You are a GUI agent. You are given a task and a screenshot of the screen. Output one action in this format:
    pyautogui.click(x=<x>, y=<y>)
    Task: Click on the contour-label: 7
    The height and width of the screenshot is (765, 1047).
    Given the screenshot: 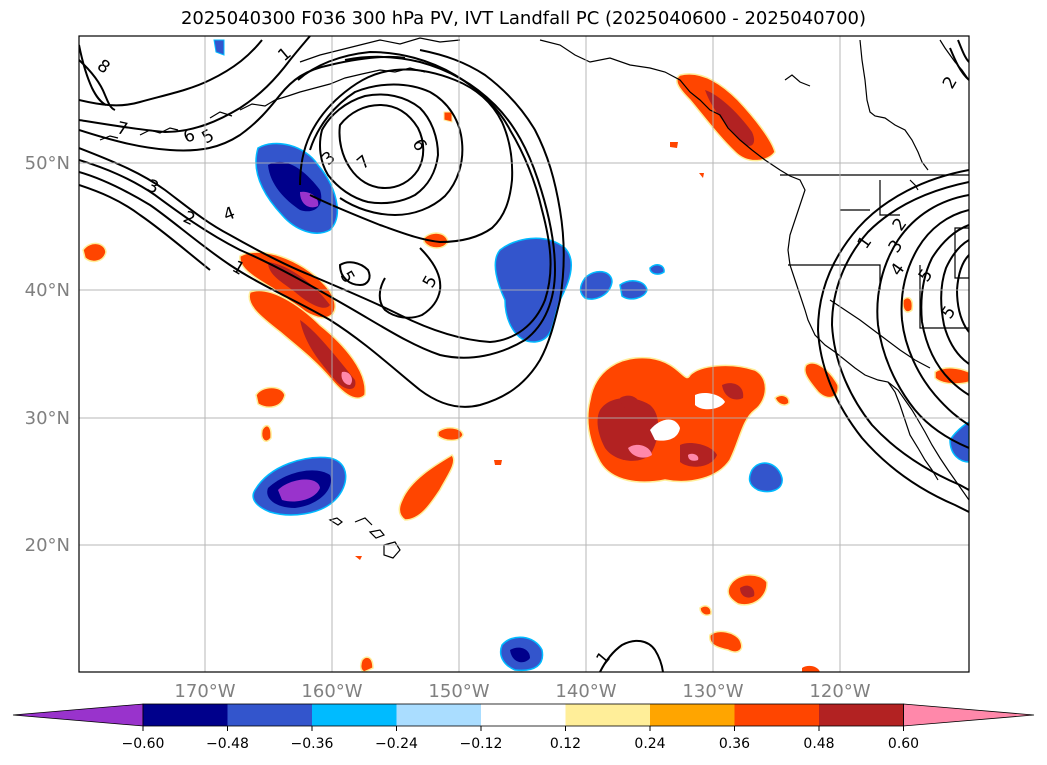 What is the action you would take?
    pyautogui.click(x=122, y=129)
    